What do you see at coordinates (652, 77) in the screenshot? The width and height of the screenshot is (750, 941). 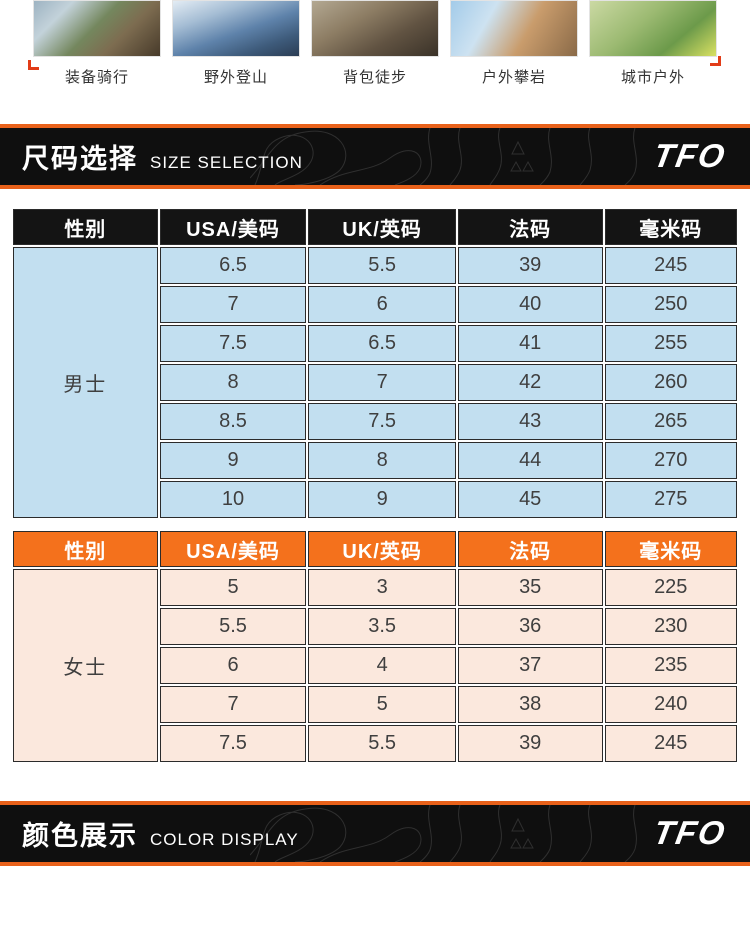 I see `category-label: 城市户外` at bounding box center [652, 77].